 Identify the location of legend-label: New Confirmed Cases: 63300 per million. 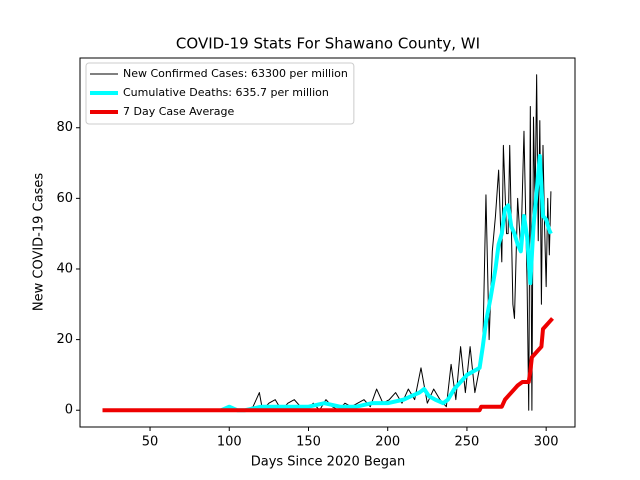
(235, 73).